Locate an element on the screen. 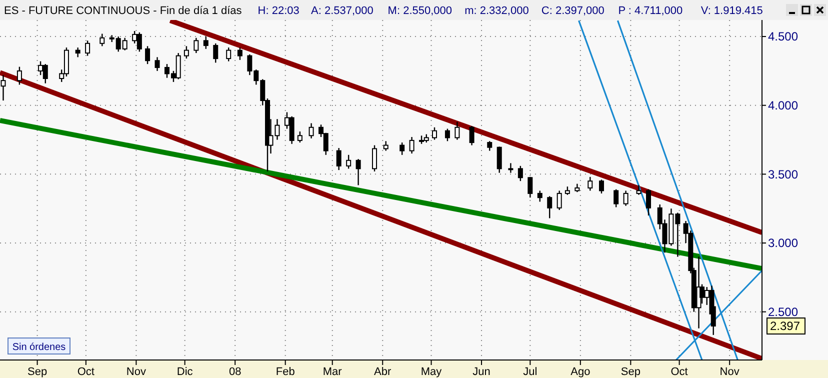 The image size is (828, 378). text: m: 2.332,000 is located at coordinates (496, 11).